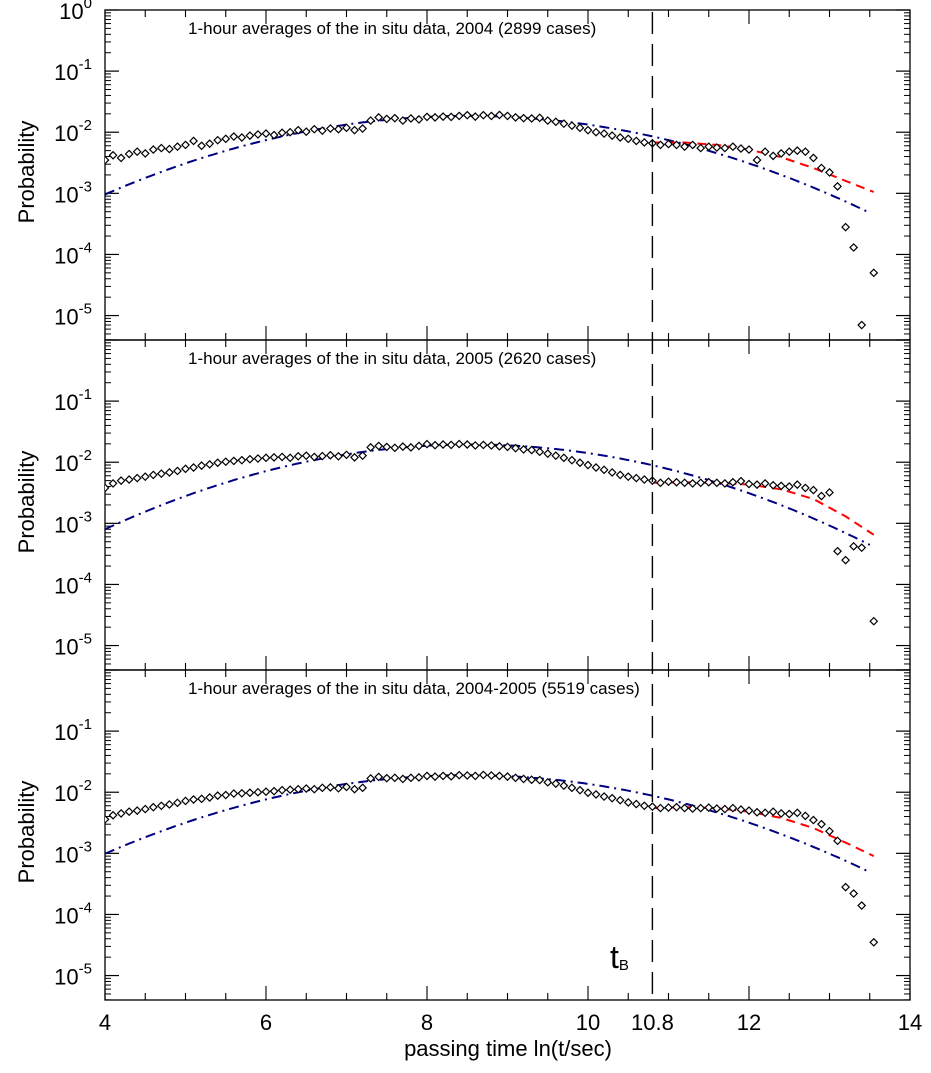  What do you see at coordinates (85, 247) in the screenshot?
I see `y-tick-label-exponent: -4` at bounding box center [85, 247].